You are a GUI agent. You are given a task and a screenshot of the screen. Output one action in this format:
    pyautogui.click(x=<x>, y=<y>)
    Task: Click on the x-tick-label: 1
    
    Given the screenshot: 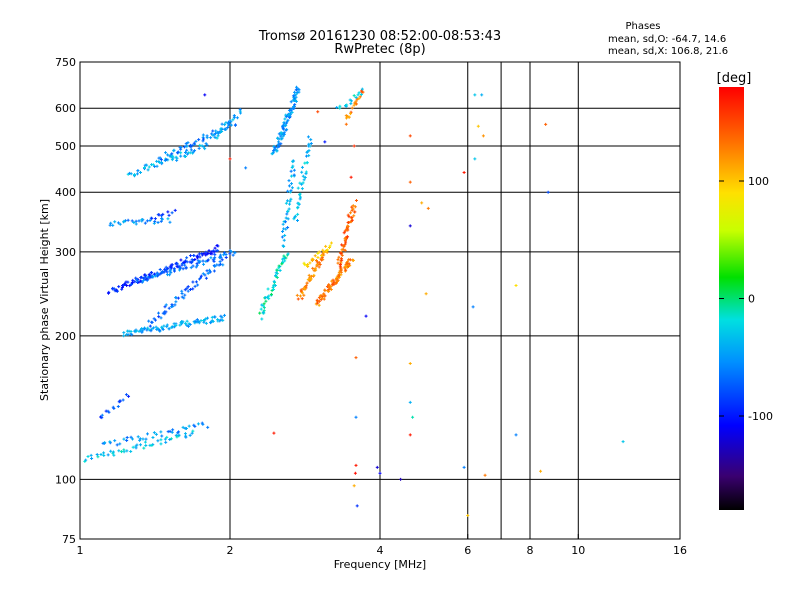 What is the action you would take?
    pyautogui.click(x=80, y=550)
    